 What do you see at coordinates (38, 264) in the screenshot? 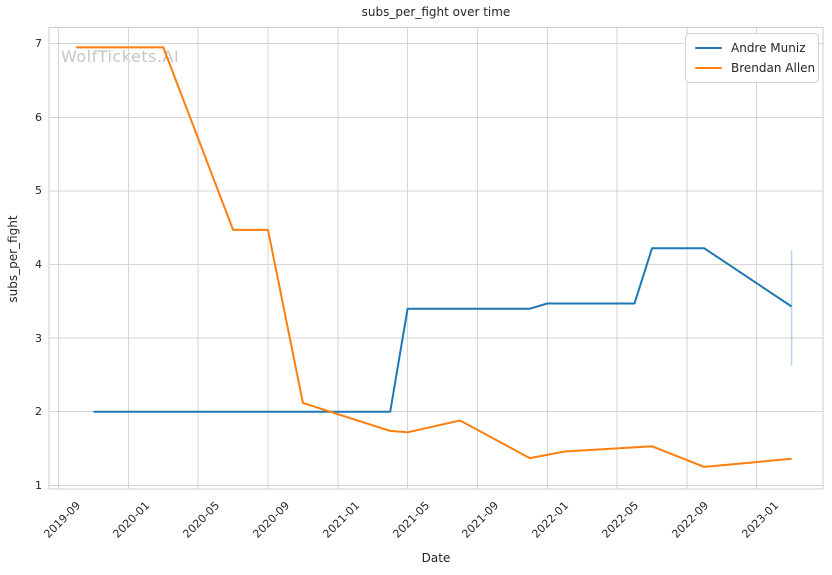
I see `y-tick-label: 4` at bounding box center [38, 264].